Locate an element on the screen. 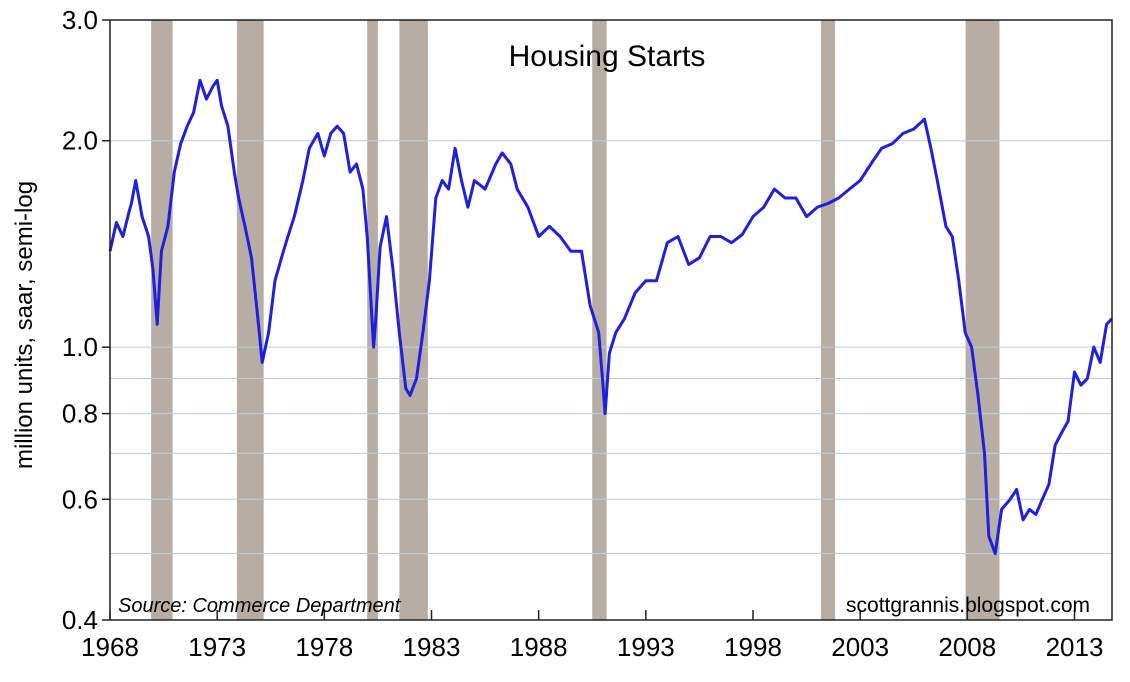  y-tick-label: 1.0 is located at coordinates (80, 347).